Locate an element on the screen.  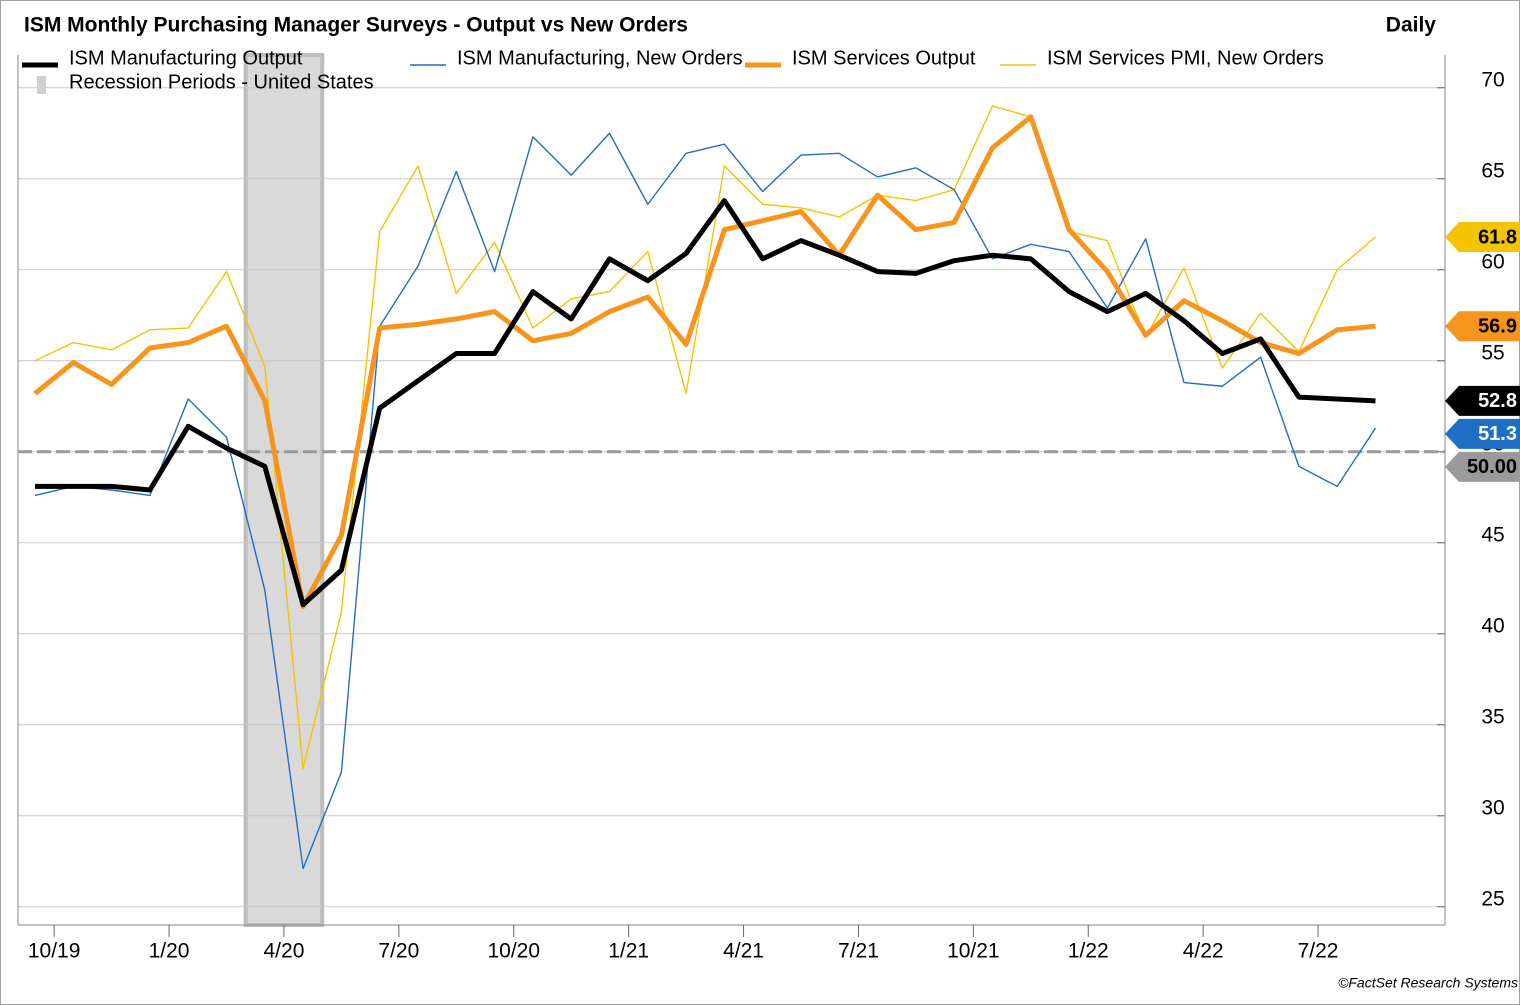
end-badge-label: 61.8 is located at coordinates (1497, 237).